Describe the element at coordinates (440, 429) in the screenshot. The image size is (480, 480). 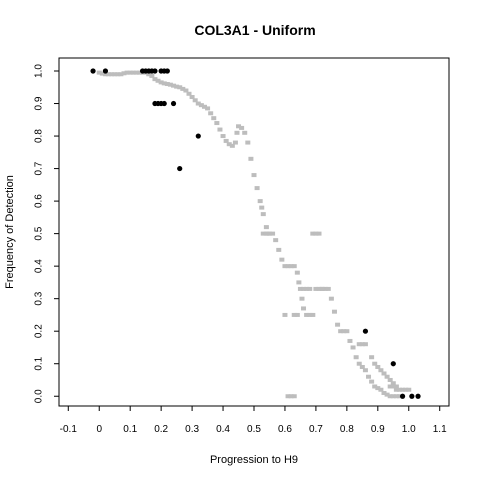
I see `x-tick-label: 1.1` at that location.